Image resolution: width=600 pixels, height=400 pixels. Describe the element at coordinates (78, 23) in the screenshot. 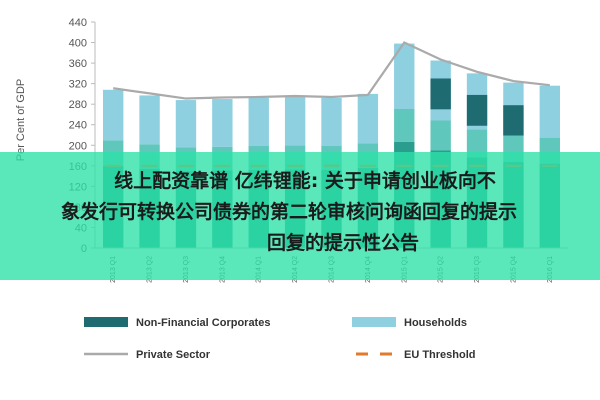

I see `y-tick-label: 440` at that location.